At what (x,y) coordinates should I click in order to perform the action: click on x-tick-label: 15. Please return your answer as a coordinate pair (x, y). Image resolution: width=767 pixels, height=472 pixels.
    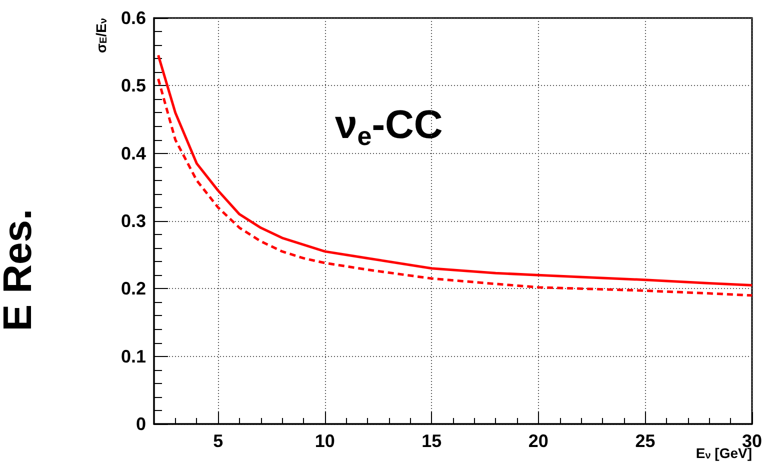
    Looking at the image, I should click on (432, 441).